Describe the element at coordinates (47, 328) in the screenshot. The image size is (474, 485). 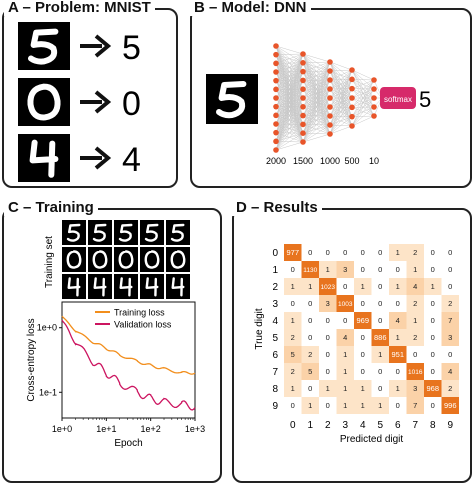
I see `y-tick-label: 1e+0` at that location.